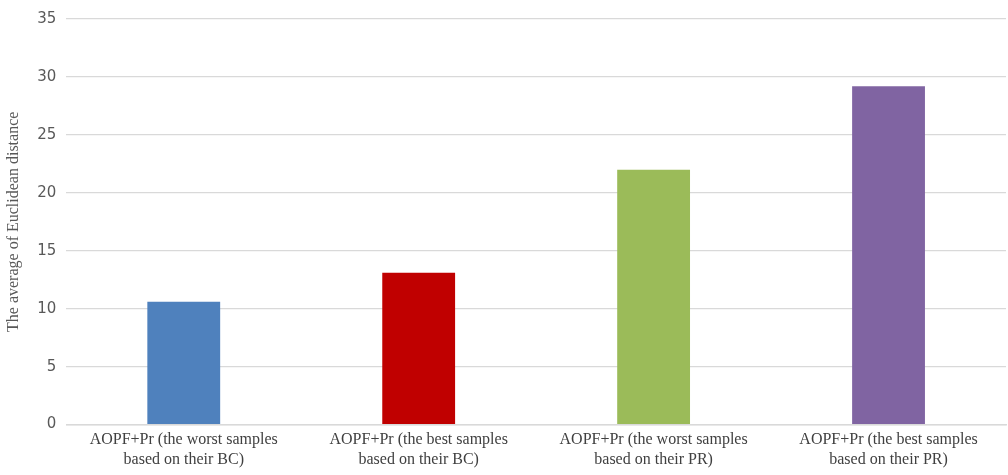 This screenshot has width=1008, height=475. Describe the element at coordinates (183, 449) in the screenshot. I see `x-tick-label: AOPF+Pr (the worst samples based on their BC)` at that location.